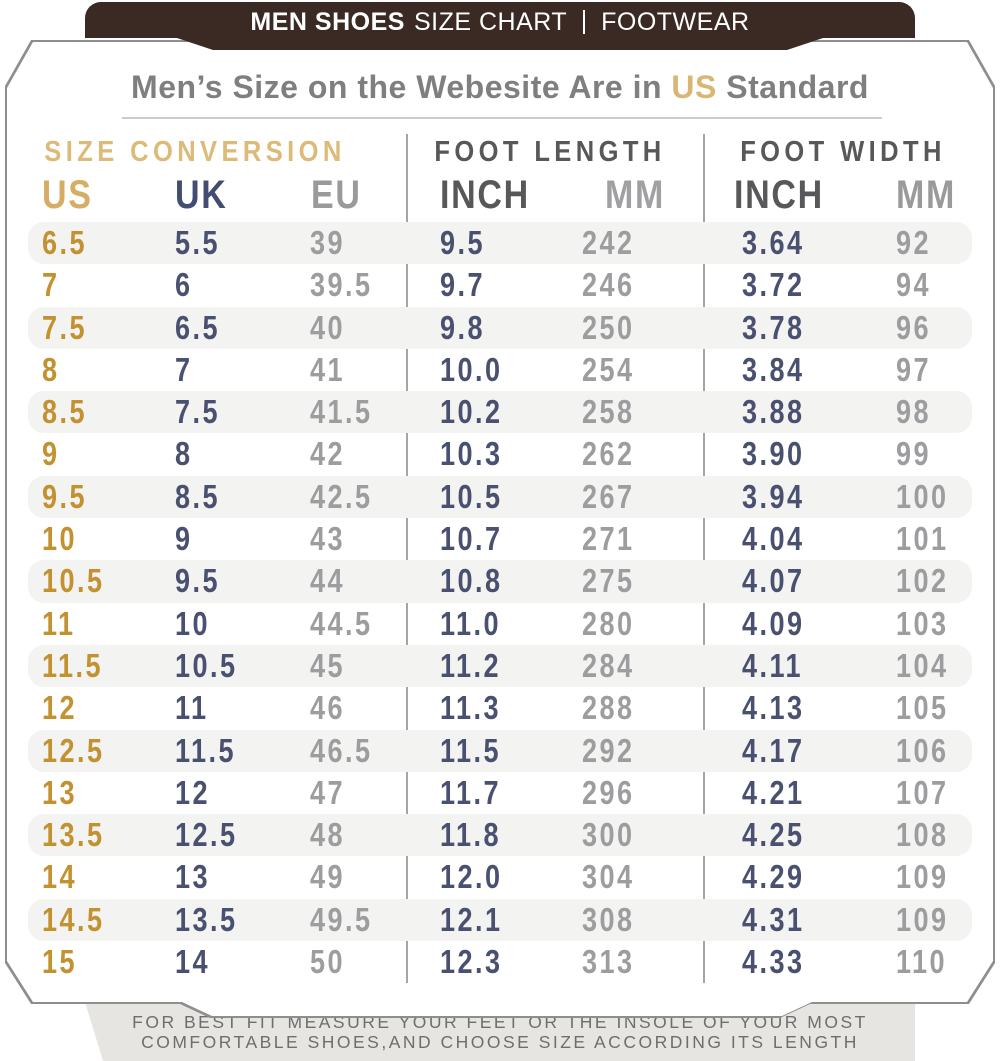 The width and height of the screenshot is (1000, 1061). I want to click on cell-wid-inch: 4.04, so click(773, 539).